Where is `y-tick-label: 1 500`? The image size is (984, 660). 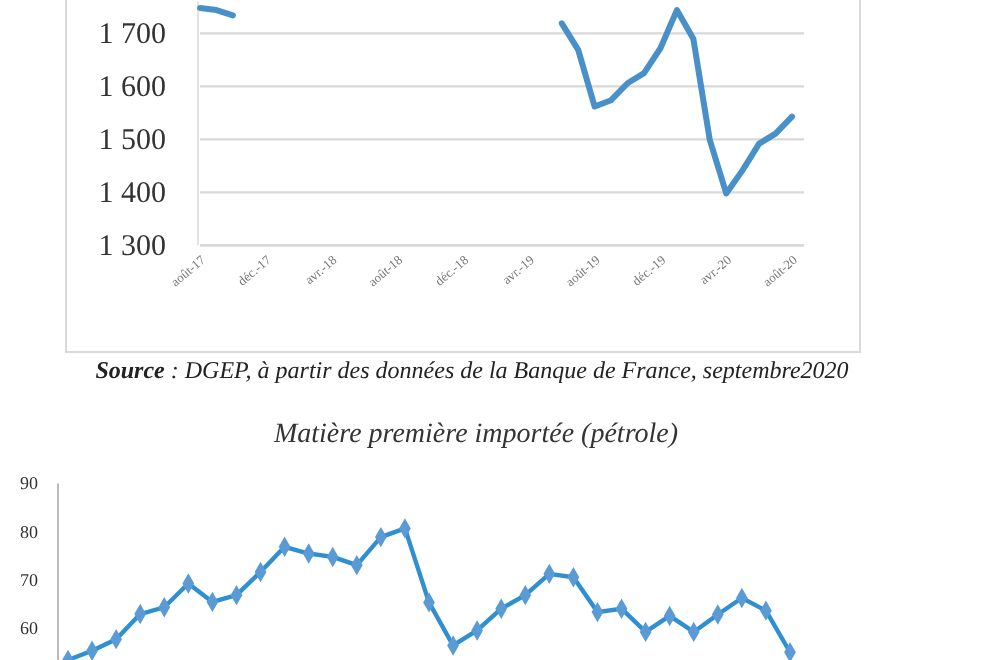
y-tick-label: 1 500 is located at coordinates (132, 141).